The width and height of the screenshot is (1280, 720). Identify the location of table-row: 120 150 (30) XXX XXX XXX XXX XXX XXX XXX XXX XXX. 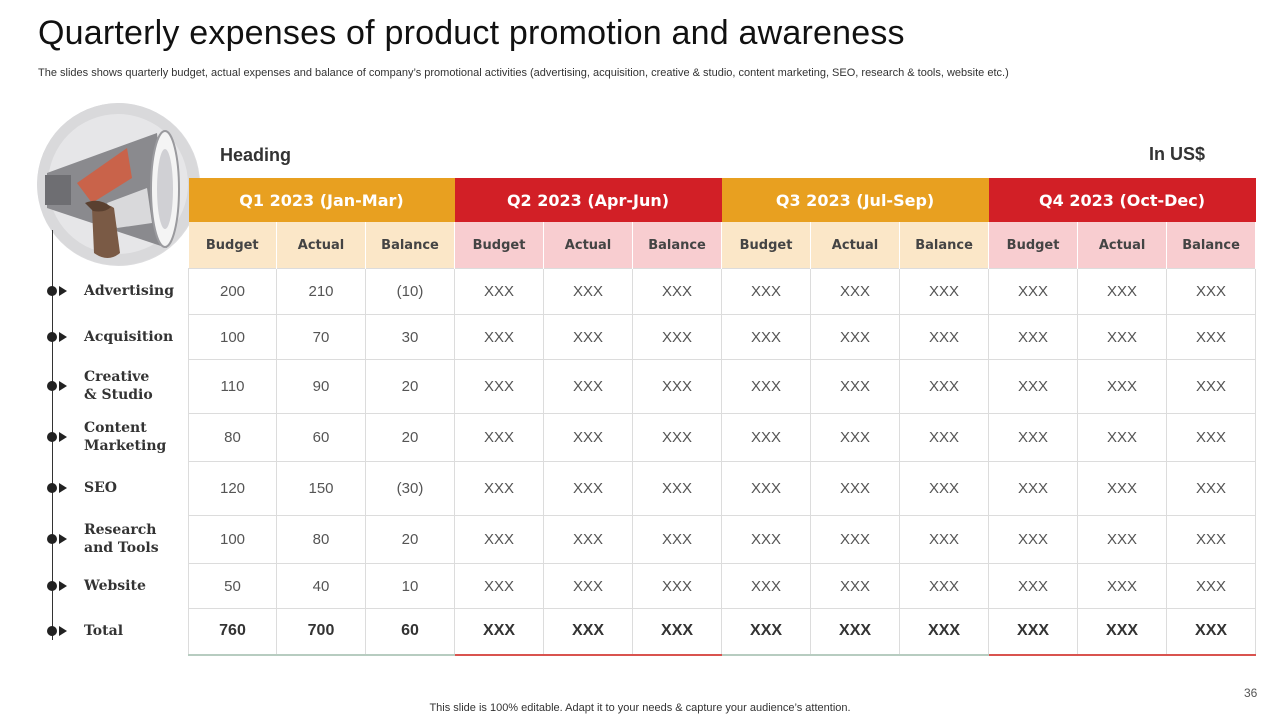
(722, 488).